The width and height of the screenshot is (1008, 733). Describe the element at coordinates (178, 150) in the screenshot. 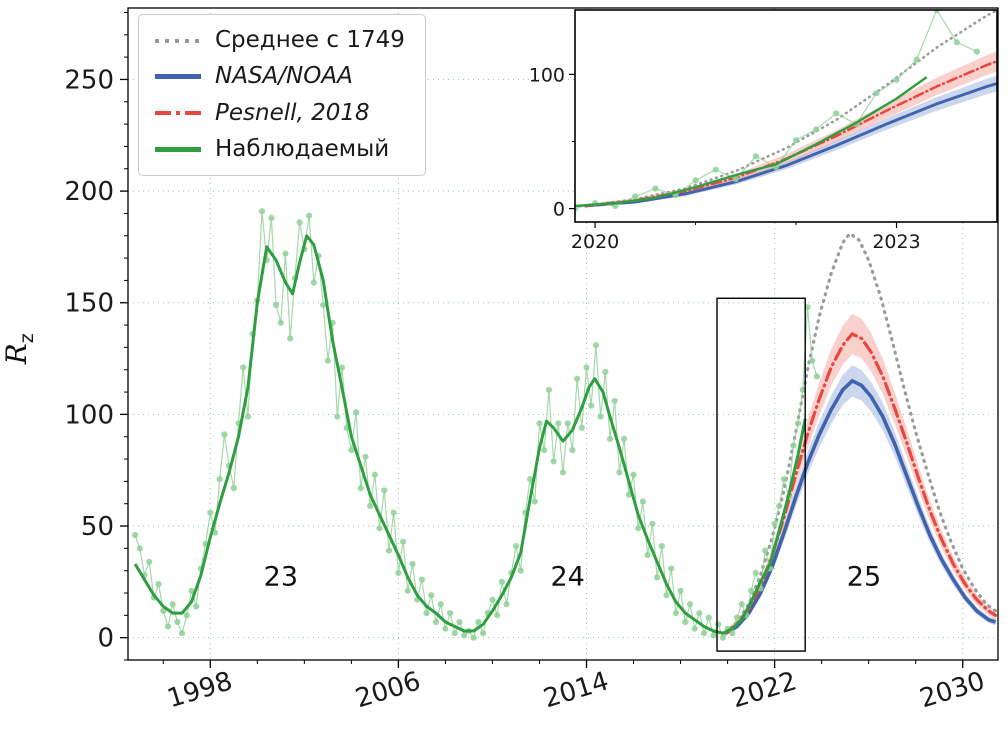

I see `legend-line-sample-observed` at that location.